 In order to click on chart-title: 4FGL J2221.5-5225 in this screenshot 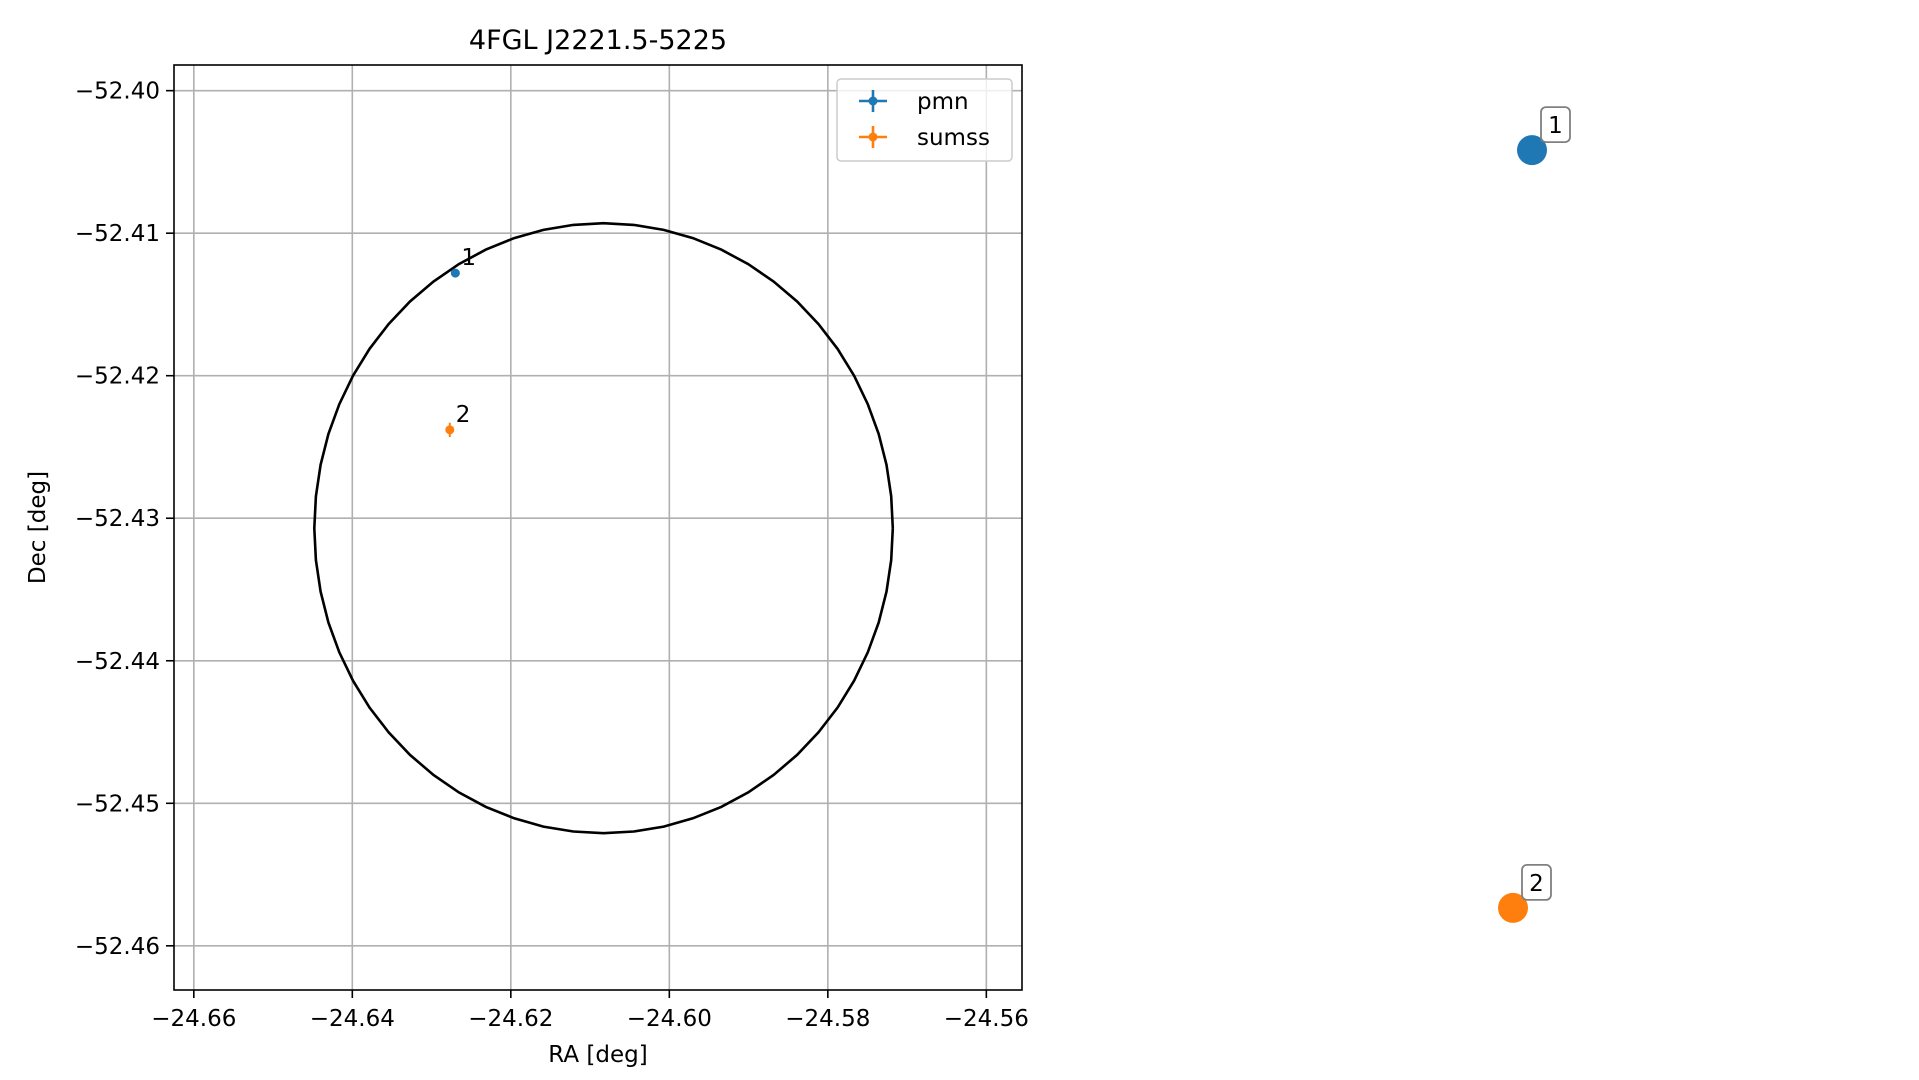, I will do `click(598, 40)`.